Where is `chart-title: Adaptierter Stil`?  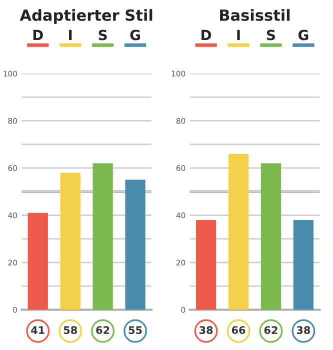
chart-title: Adaptierter Stil is located at coordinates (86, 16).